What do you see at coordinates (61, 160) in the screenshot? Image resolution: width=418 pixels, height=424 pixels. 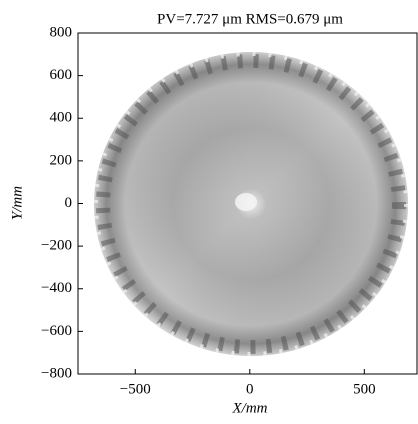 I see `y-tick-label: 200` at bounding box center [61, 160].